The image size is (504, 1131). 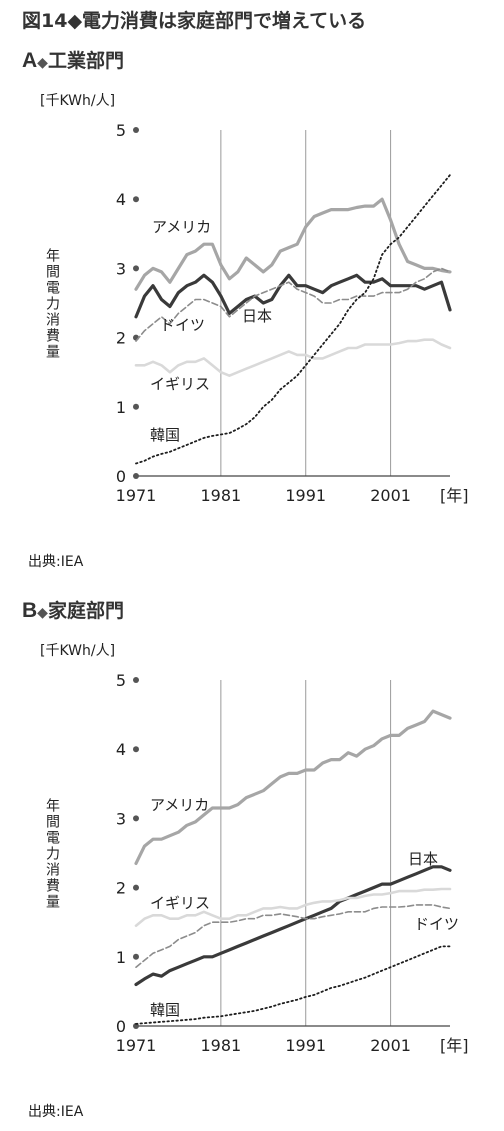 What do you see at coordinates (30, 60) in the screenshot?
I see `panel-a-letter: A` at bounding box center [30, 60].